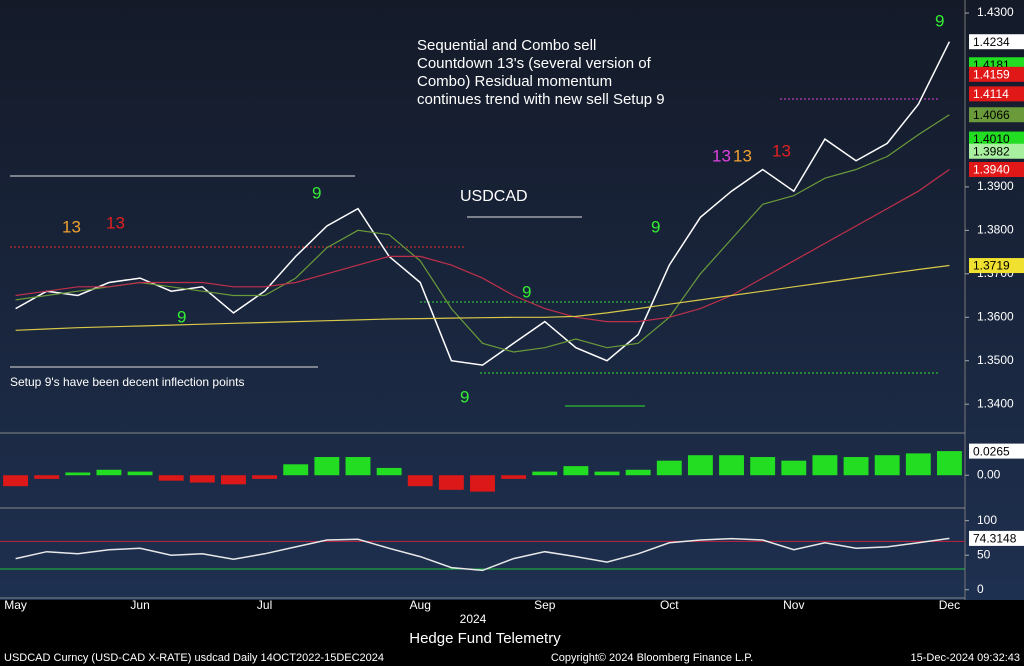  What do you see at coordinates (991, 139) in the screenshot?
I see `last-value-label: 1.4010` at bounding box center [991, 139].